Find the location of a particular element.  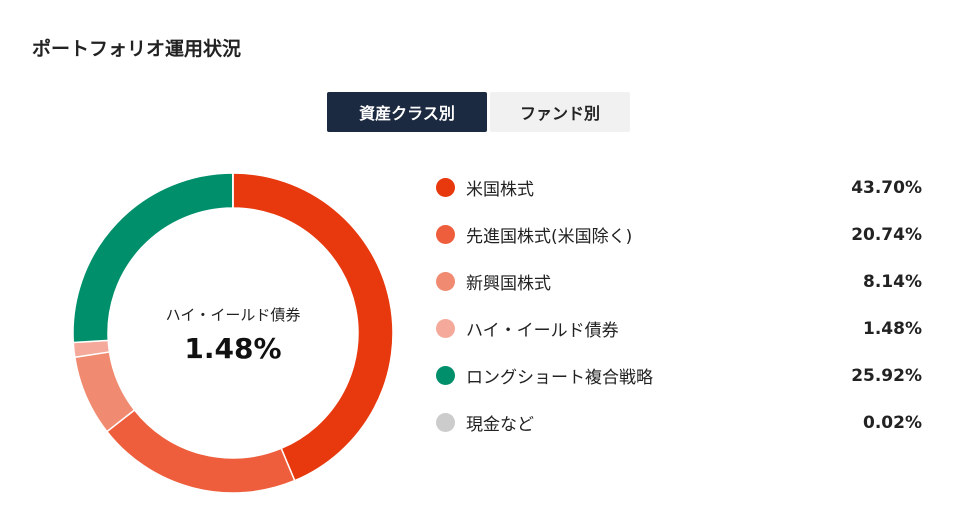

legend-item: 新興国株式 8.14% is located at coordinates (679, 281).